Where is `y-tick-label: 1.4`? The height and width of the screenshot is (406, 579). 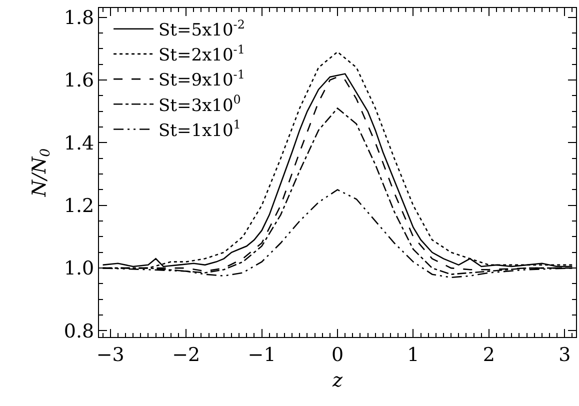
y-tick-label: 1.4 is located at coordinates (79, 143).